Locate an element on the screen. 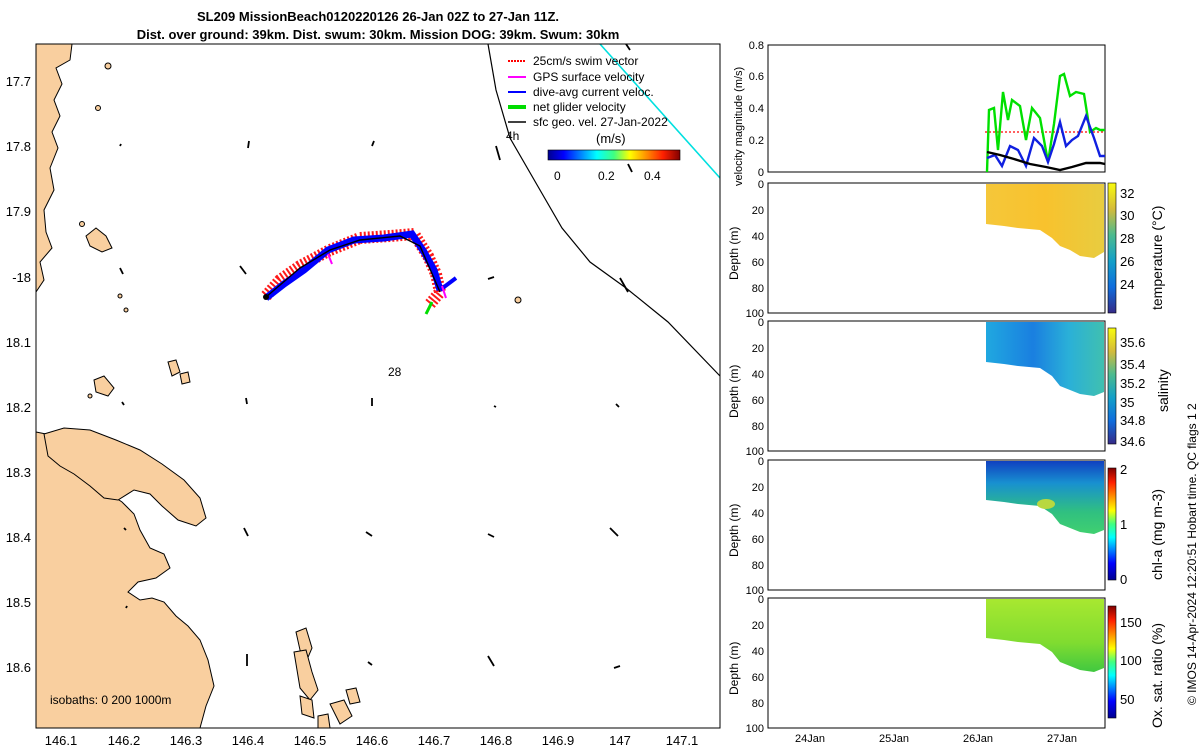  oxygen-colorbar is located at coordinates (1112, 662).